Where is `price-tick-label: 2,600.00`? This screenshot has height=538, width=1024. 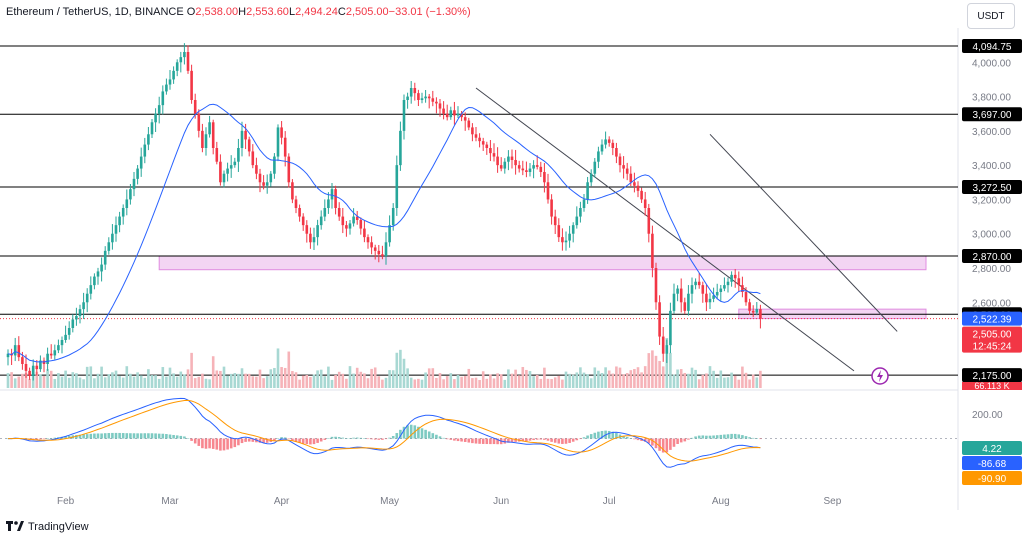
price-tick-label: 2,600.00 is located at coordinates (991, 303).